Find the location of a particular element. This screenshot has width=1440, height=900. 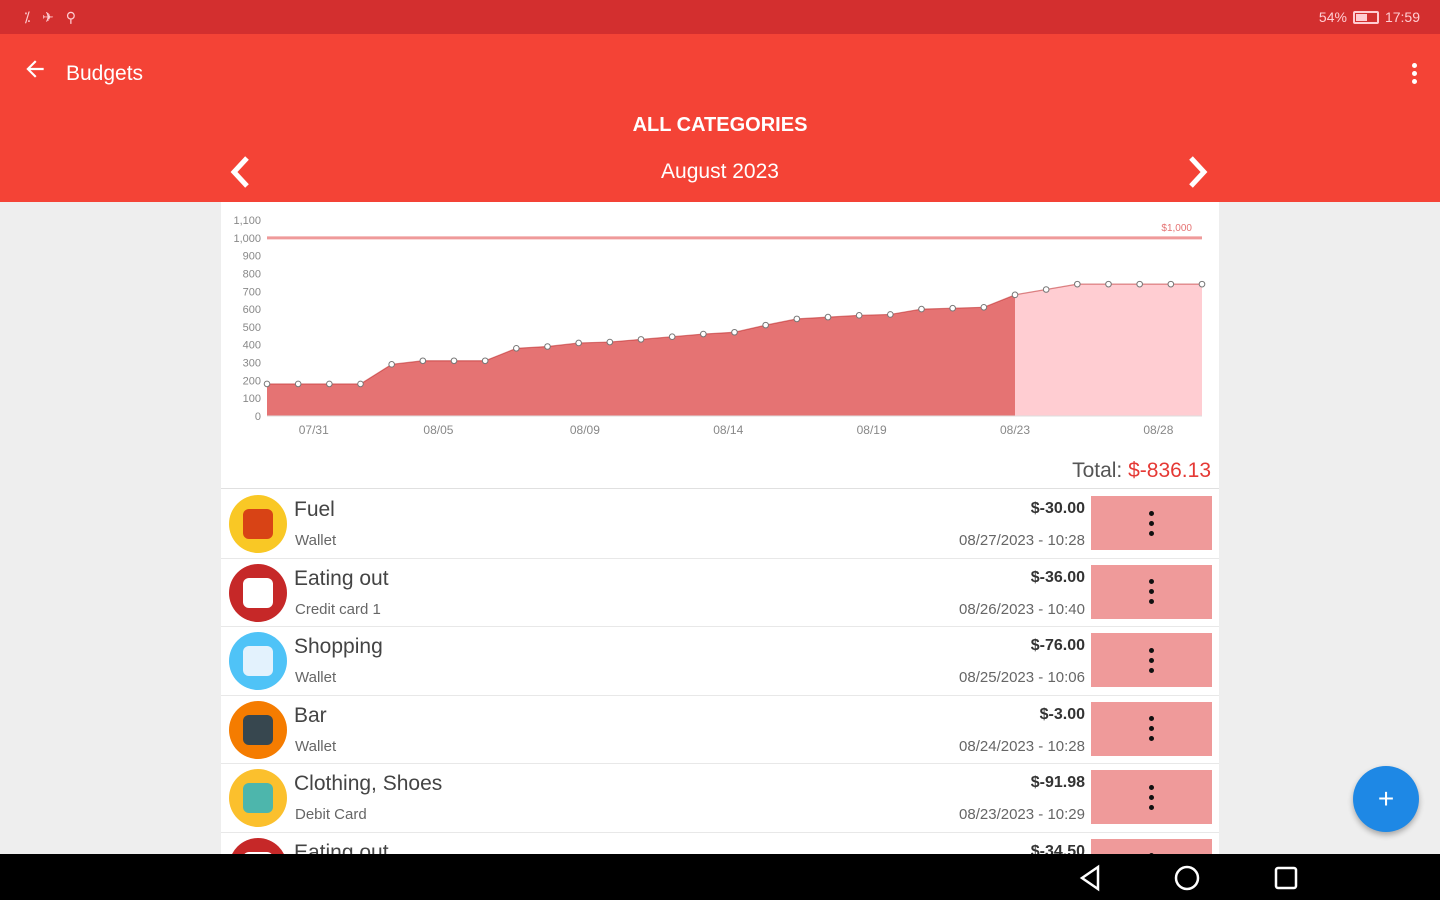

budget-label: $1,000 is located at coordinates (1176, 228).